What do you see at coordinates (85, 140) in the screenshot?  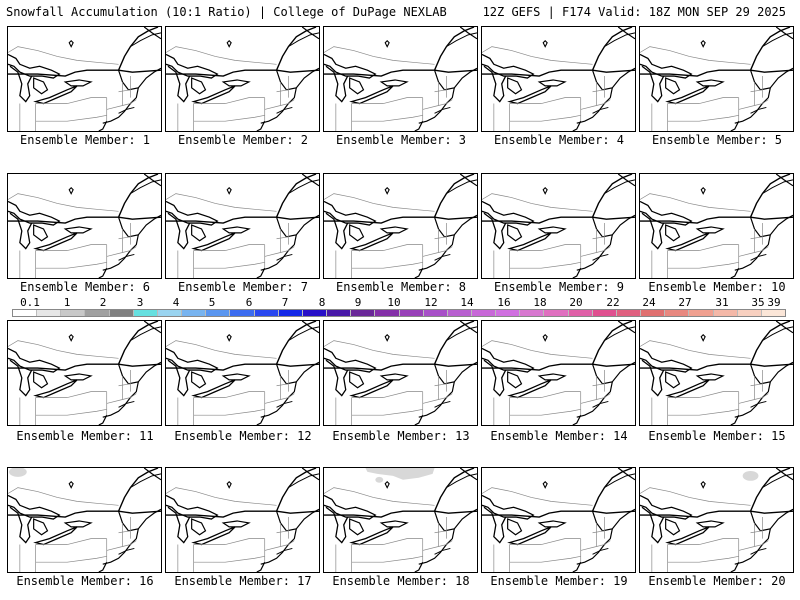 I see `ensemble-member-label: Ensemble Member: 1` at bounding box center [85, 140].